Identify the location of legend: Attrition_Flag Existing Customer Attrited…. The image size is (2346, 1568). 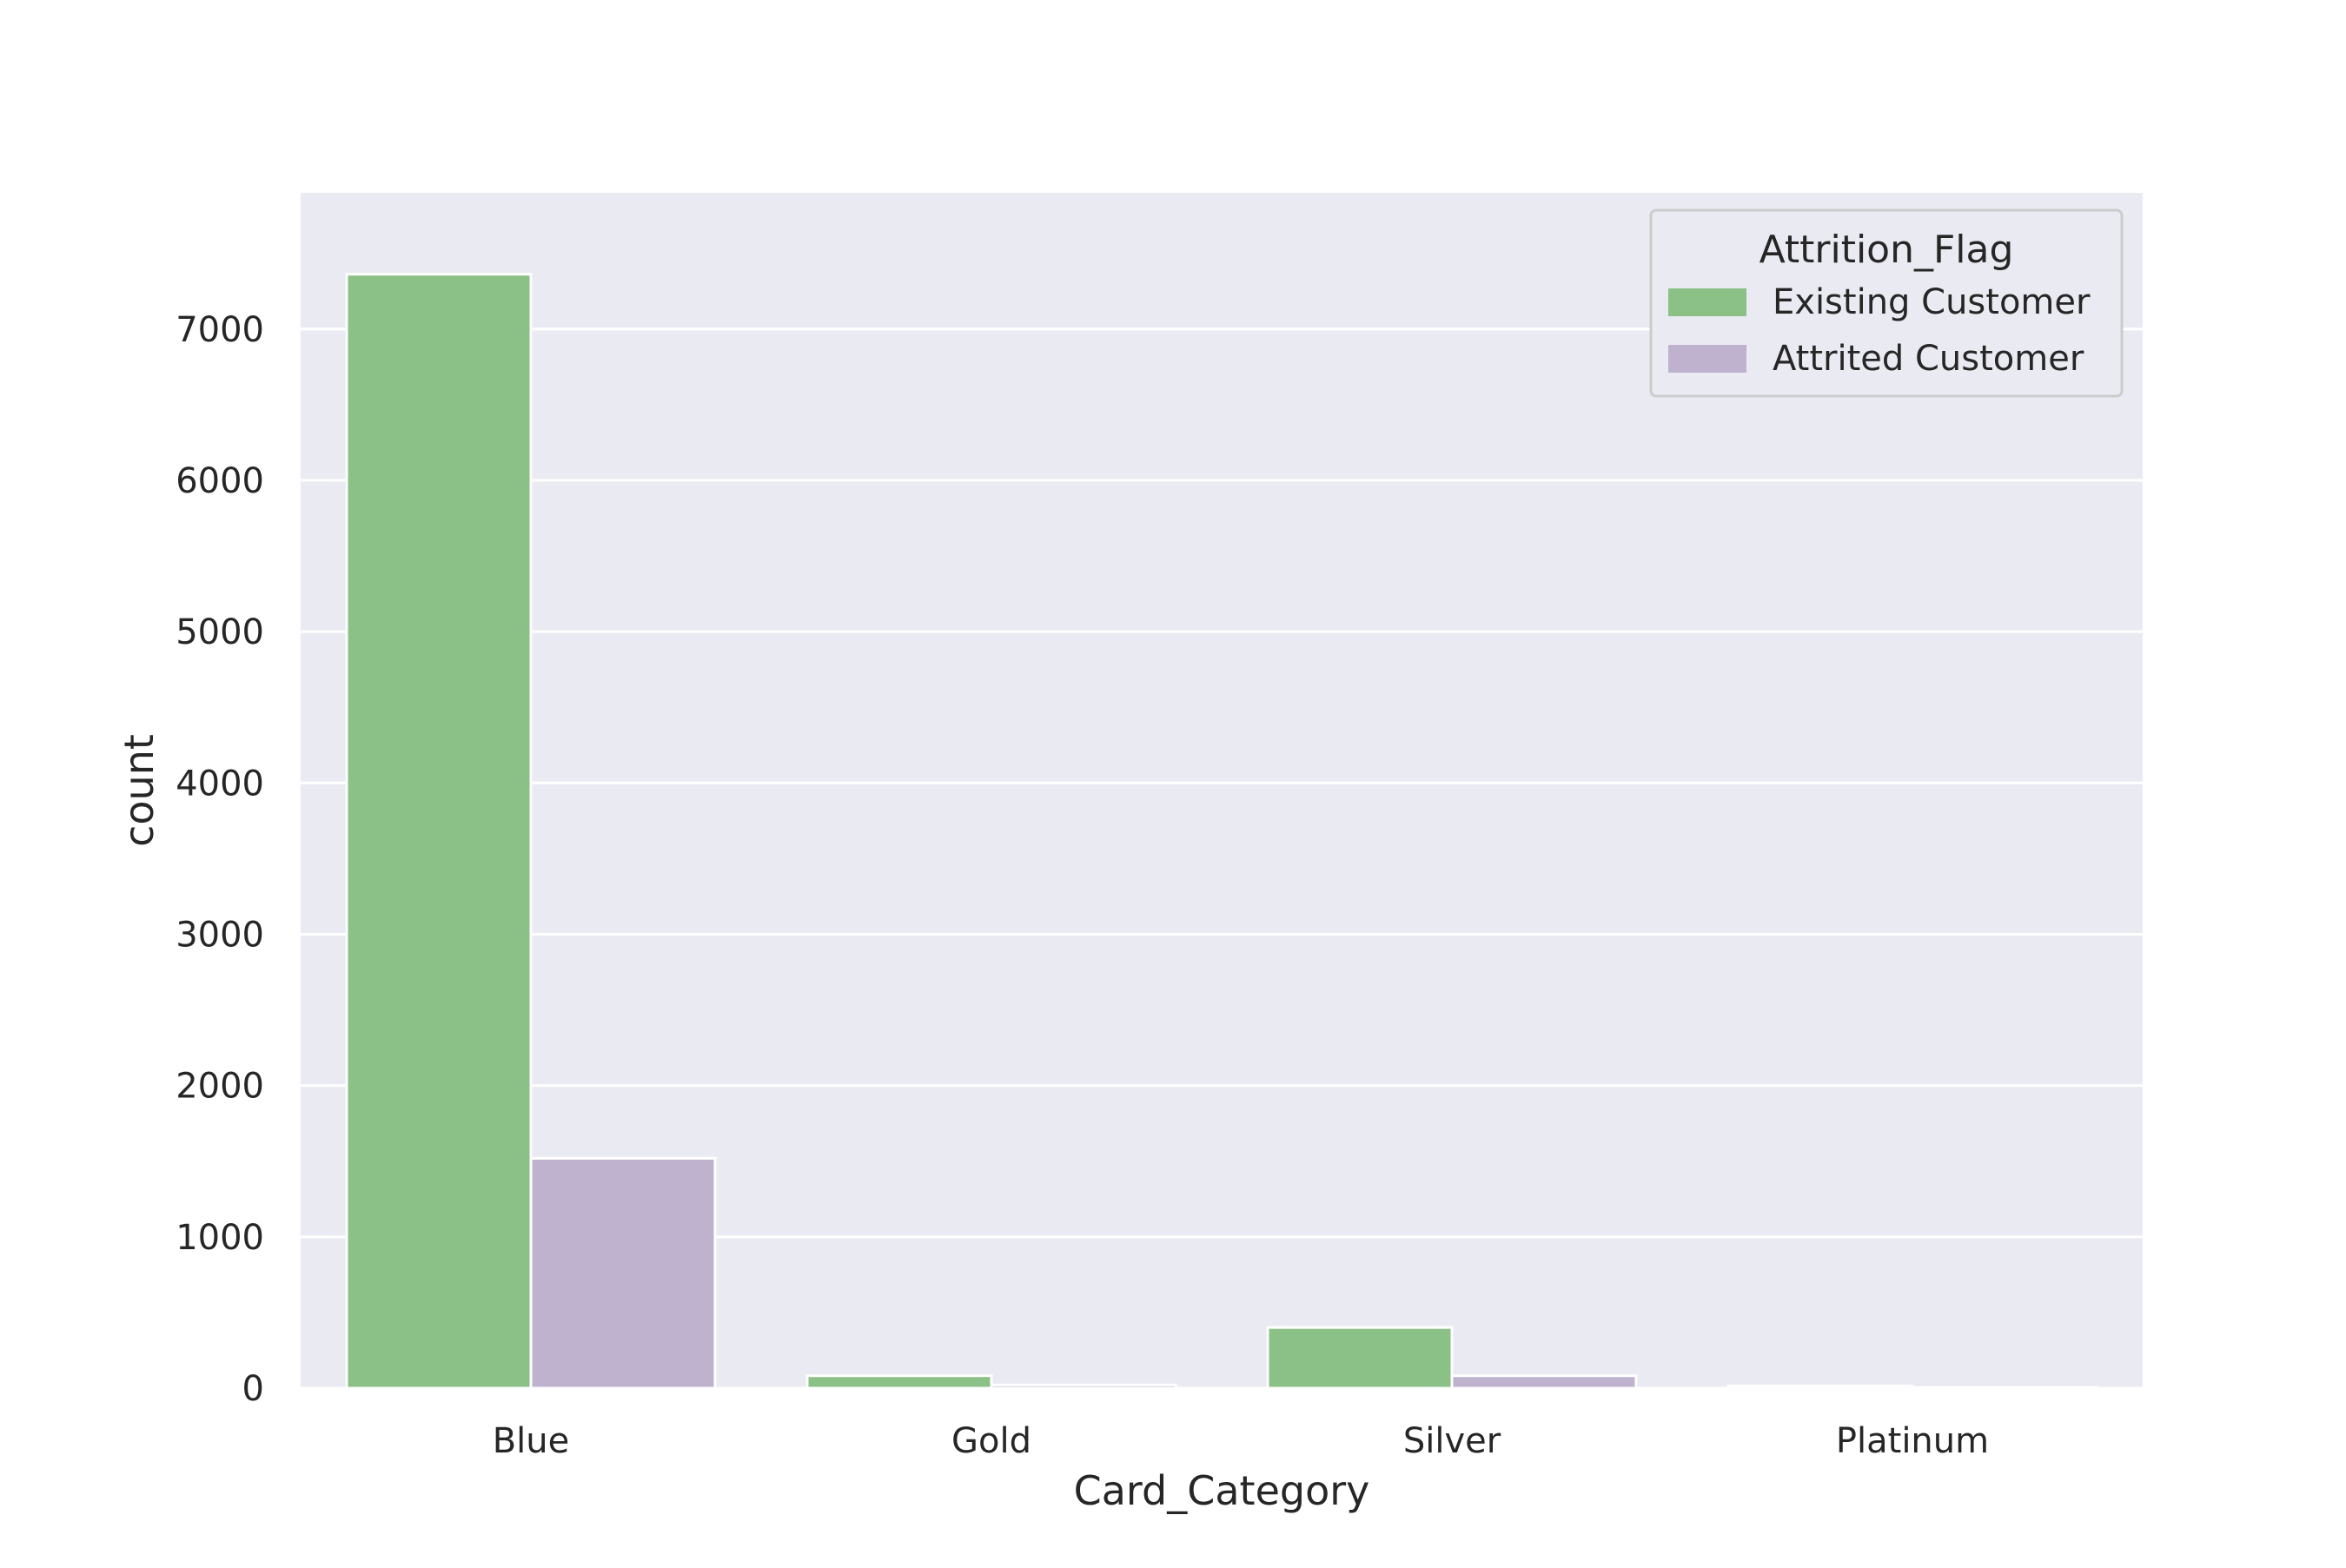
(1886, 303).